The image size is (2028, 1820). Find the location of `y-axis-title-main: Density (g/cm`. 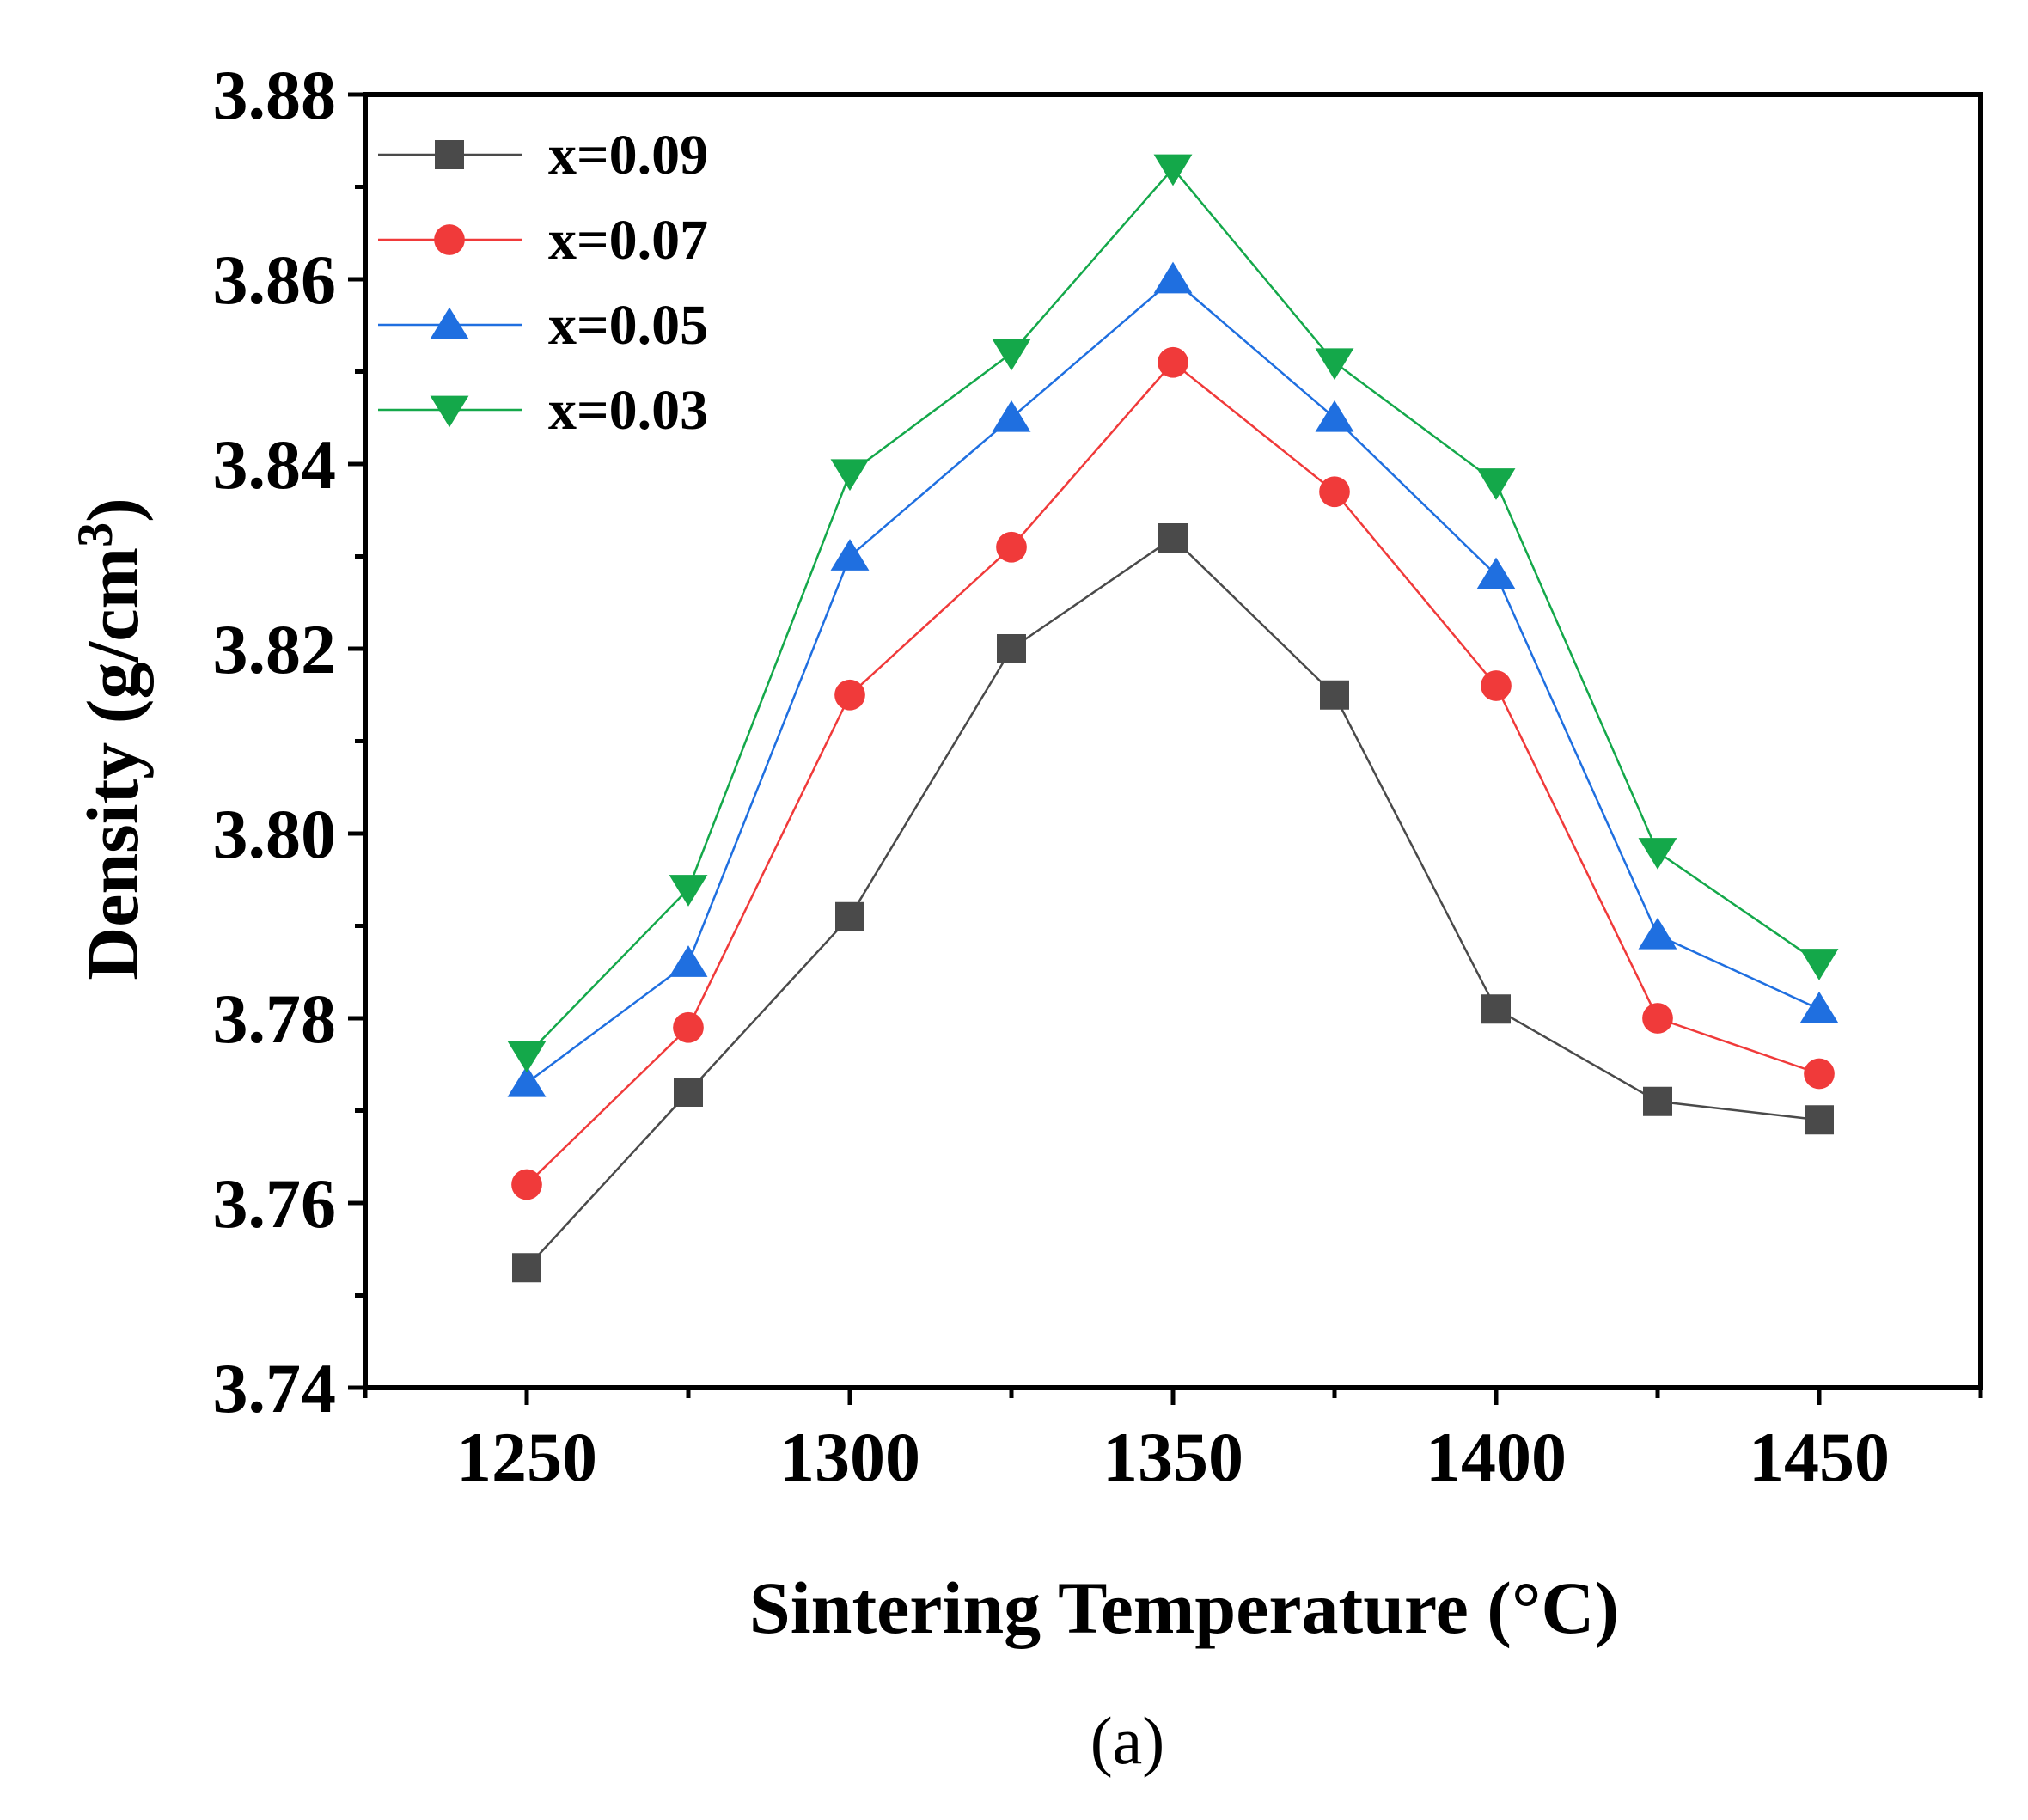

y-axis-title-main: Density (g/cm is located at coordinates (112, 764).